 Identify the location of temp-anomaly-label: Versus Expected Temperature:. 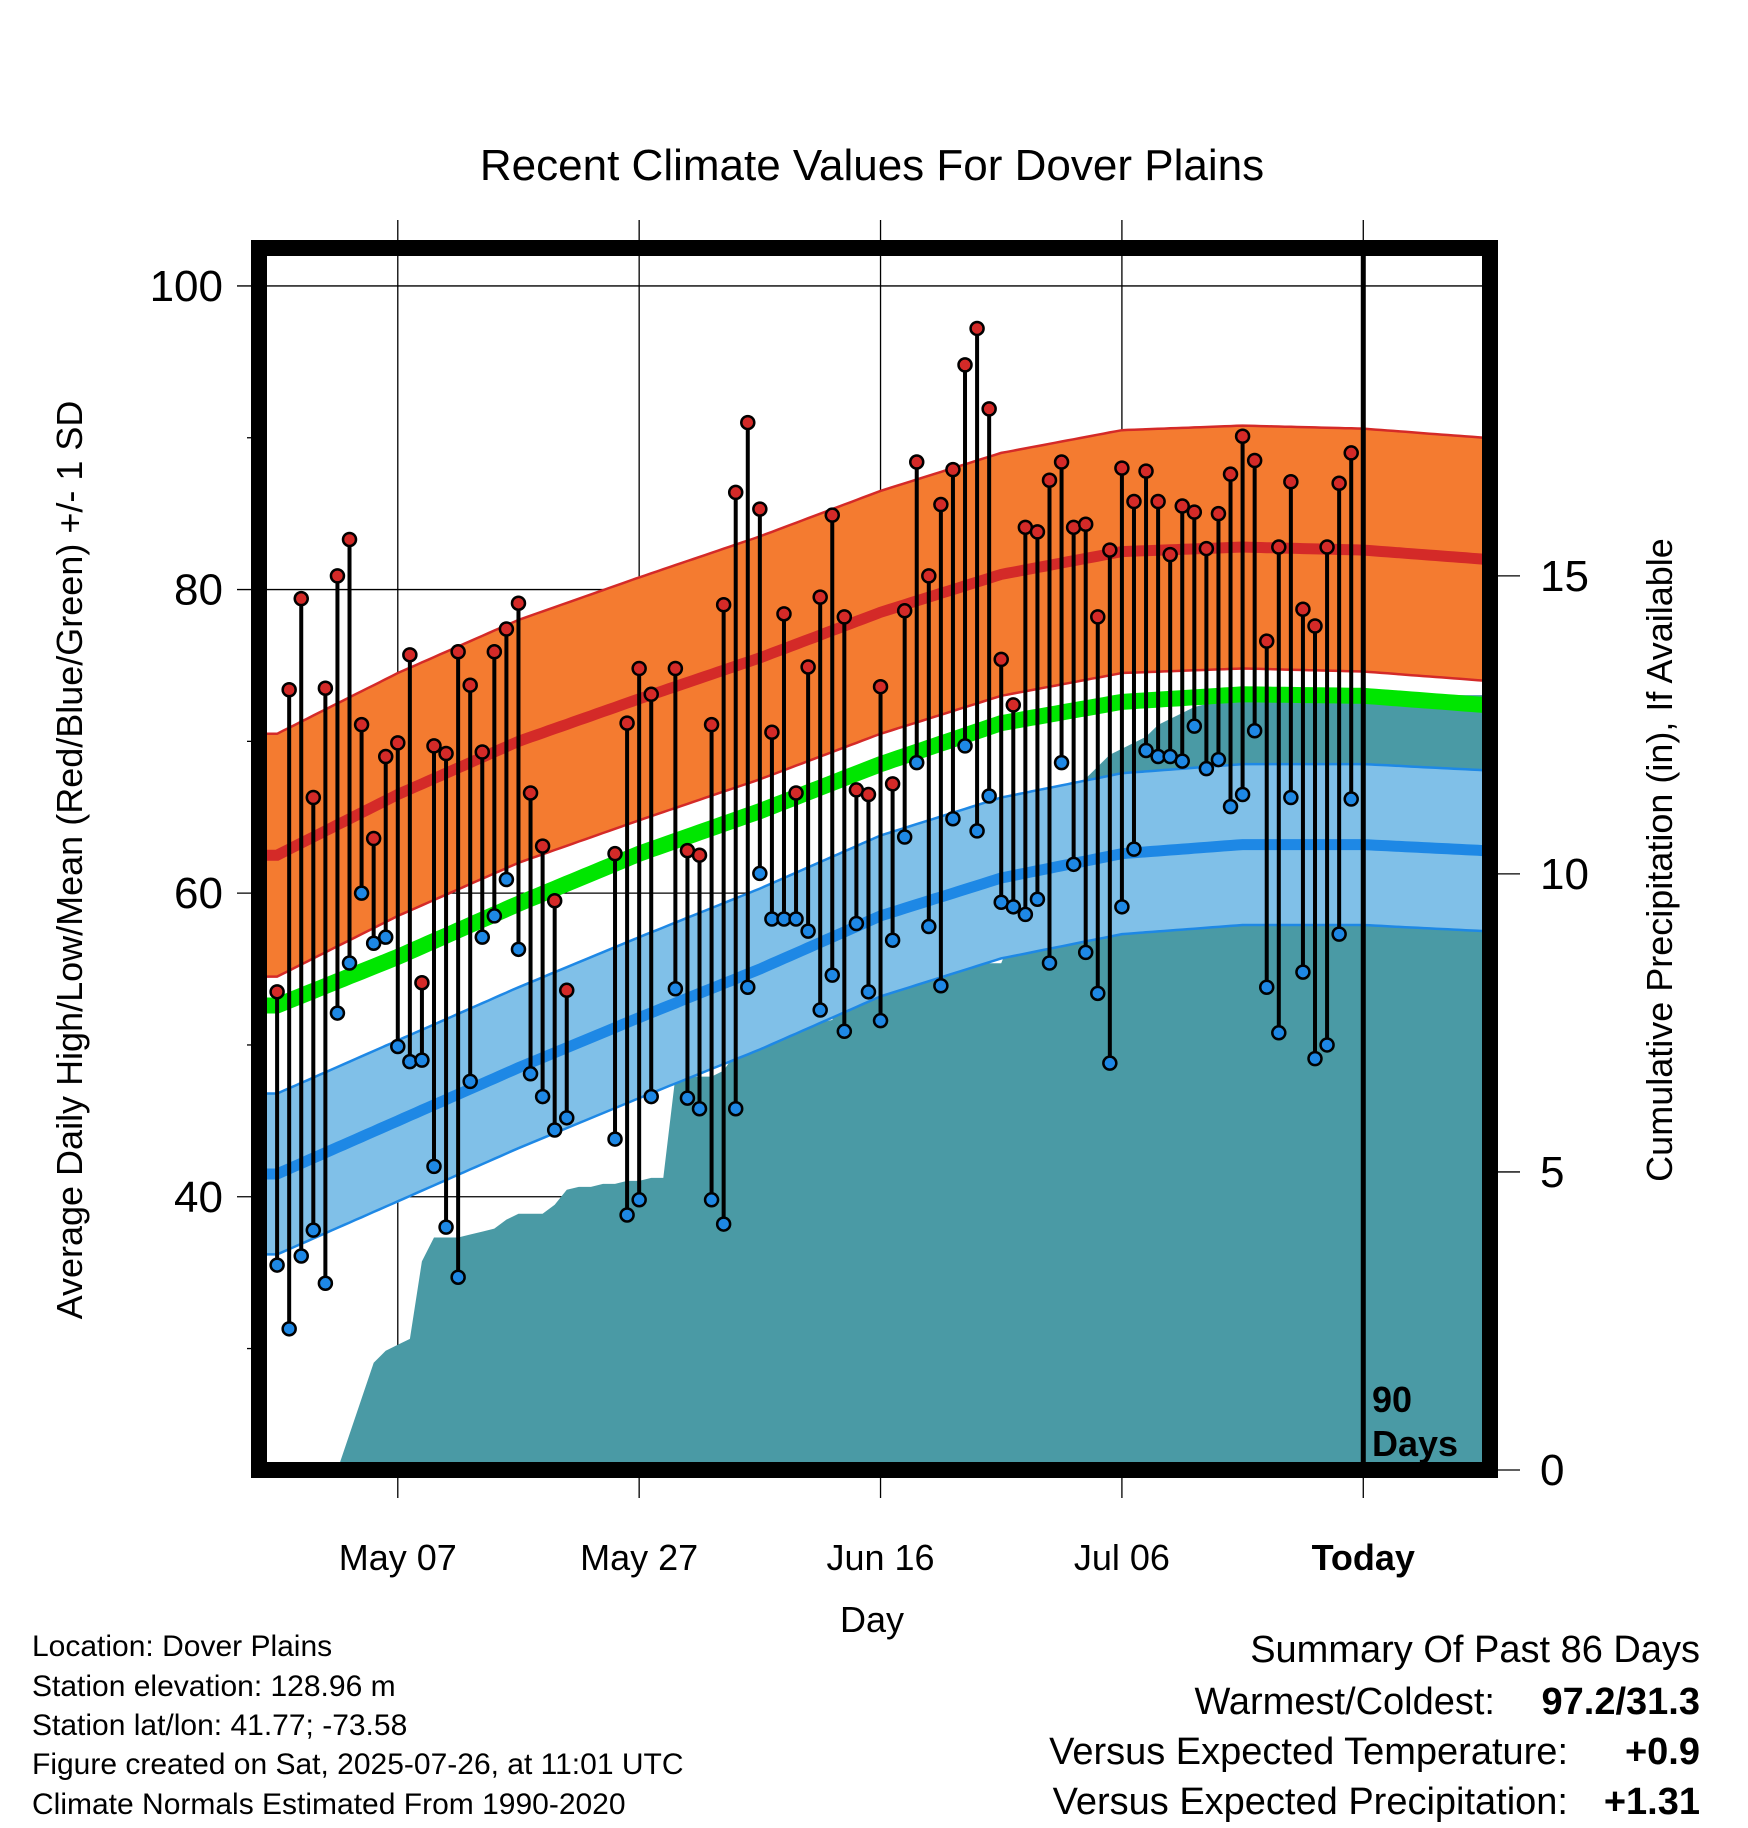
(1308, 1752).